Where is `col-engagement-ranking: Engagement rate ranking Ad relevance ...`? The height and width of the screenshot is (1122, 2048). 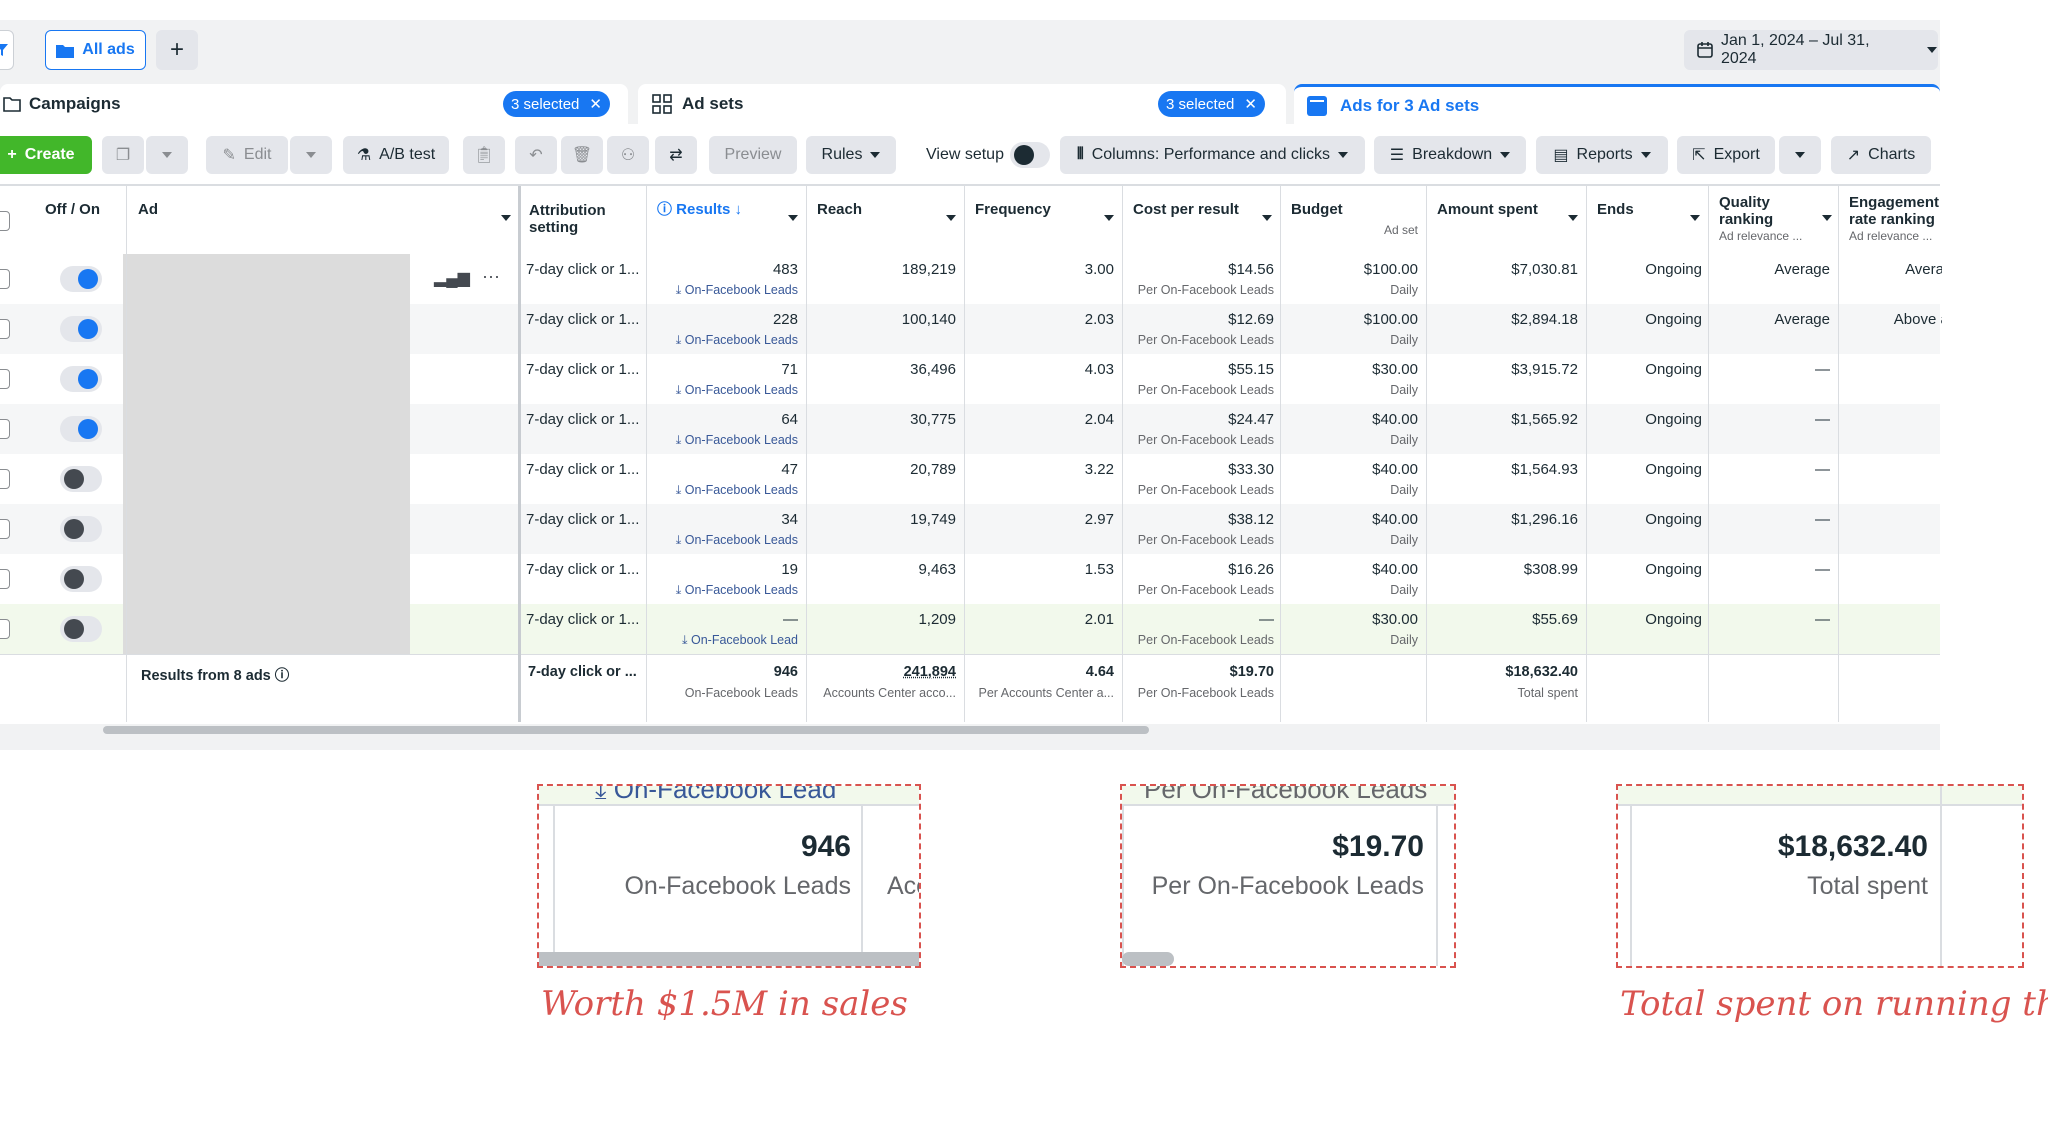
col-engagement-ranking: Engagement rate ranking Ad relevance ... is located at coordinates (1890, 219).